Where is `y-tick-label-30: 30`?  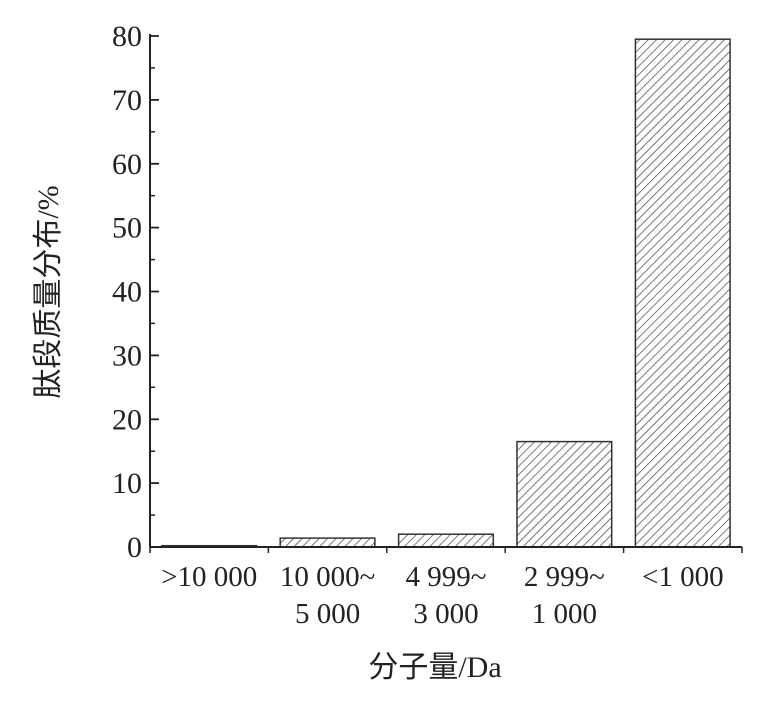 y-tick-label-30: 30 is located at coordinates (127, 355).